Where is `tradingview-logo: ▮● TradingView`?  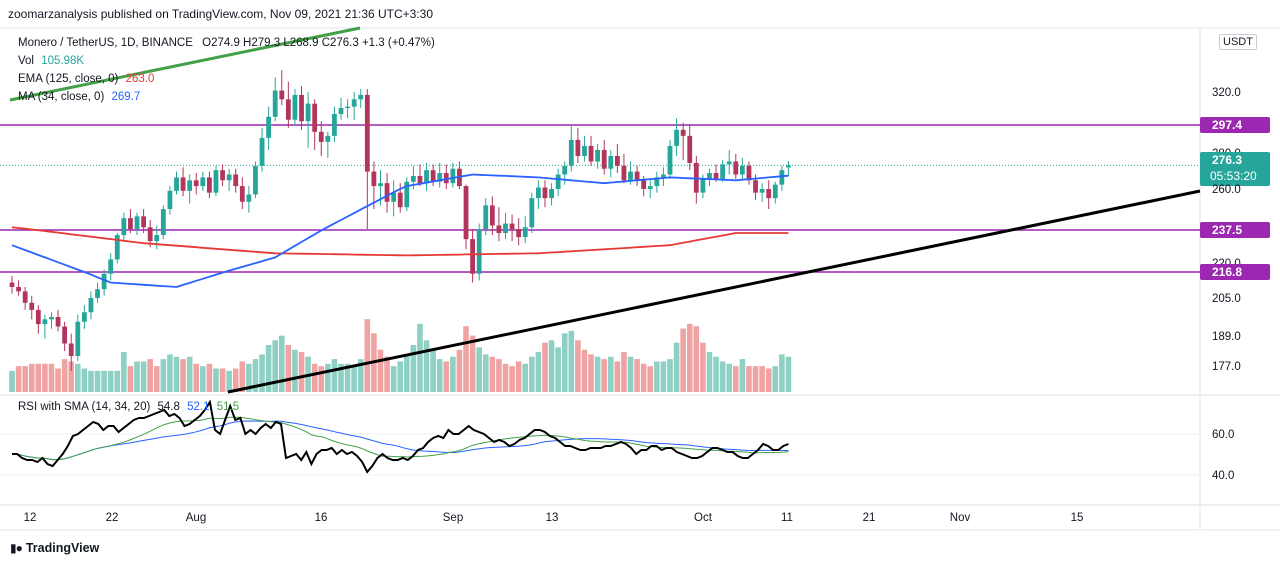
tradingview-logo: ▮● TradingView is located at coordinates (54, 548).